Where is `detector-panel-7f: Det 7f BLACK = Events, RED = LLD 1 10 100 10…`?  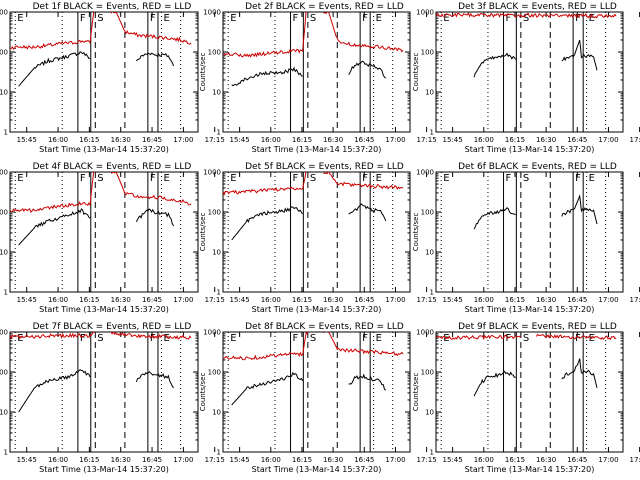 detector-panel-7f: Det 7f BLACK = Events, RED = LLD 1 10 100 10… is located at coordinates (112, 398).